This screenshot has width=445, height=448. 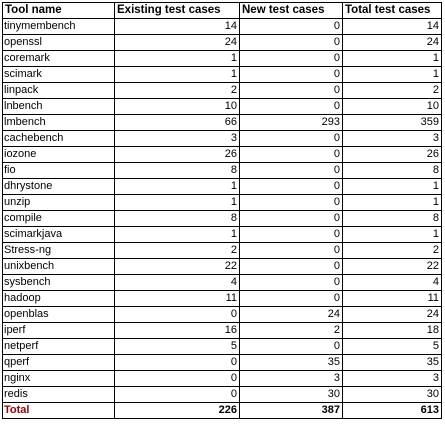 I want to click on existing-cases-cell: 14, so click(x=177, y=26).